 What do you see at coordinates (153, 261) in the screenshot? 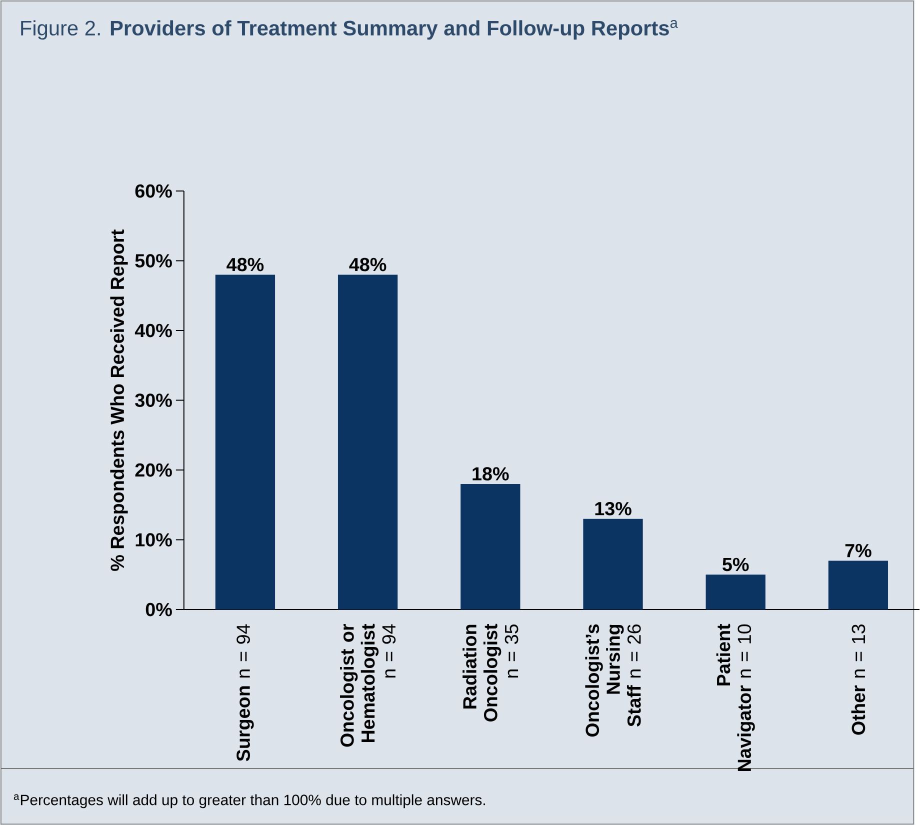
I see `y-tick-label: 50%` at bounding box center [153, 261].